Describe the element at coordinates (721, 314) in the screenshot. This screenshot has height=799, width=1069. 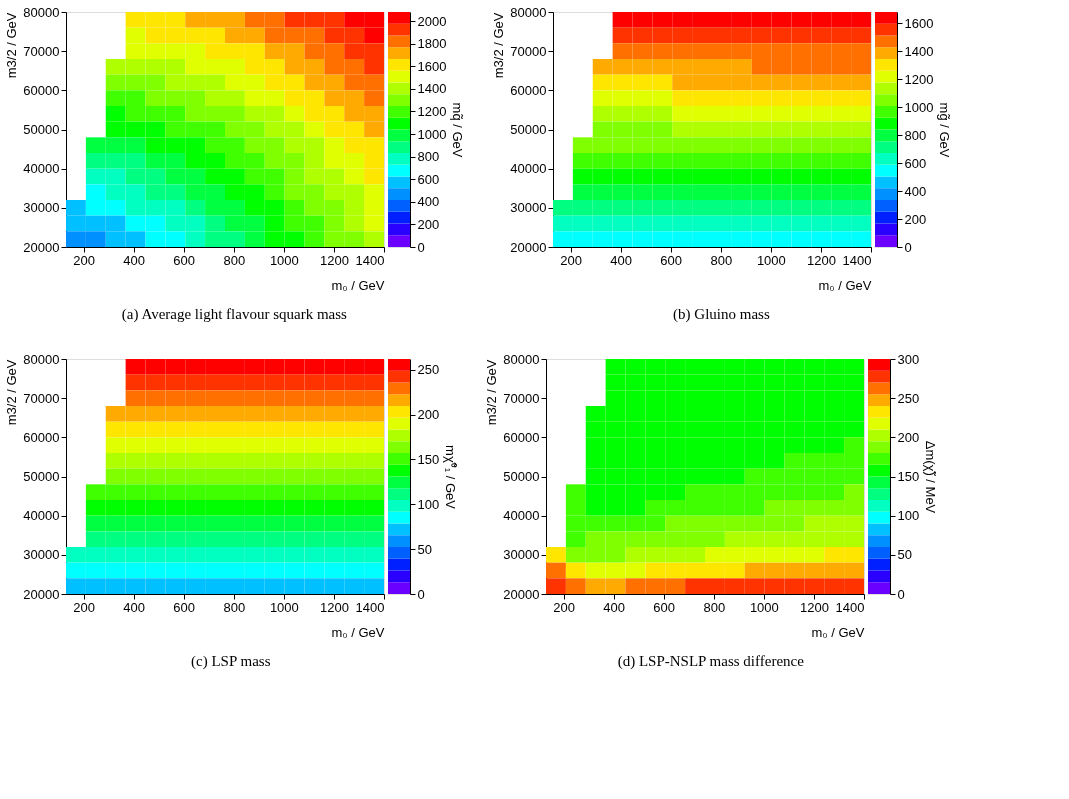
I see `text: (b) Gluino mass` at that location.